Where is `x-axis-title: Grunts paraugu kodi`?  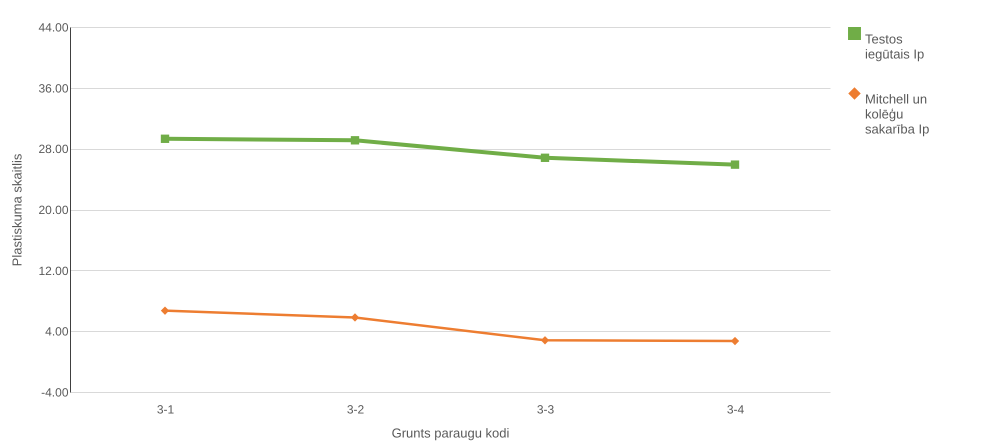 x-axis-title: Grunts paraugu kodi is located at coordinates (451, 433).